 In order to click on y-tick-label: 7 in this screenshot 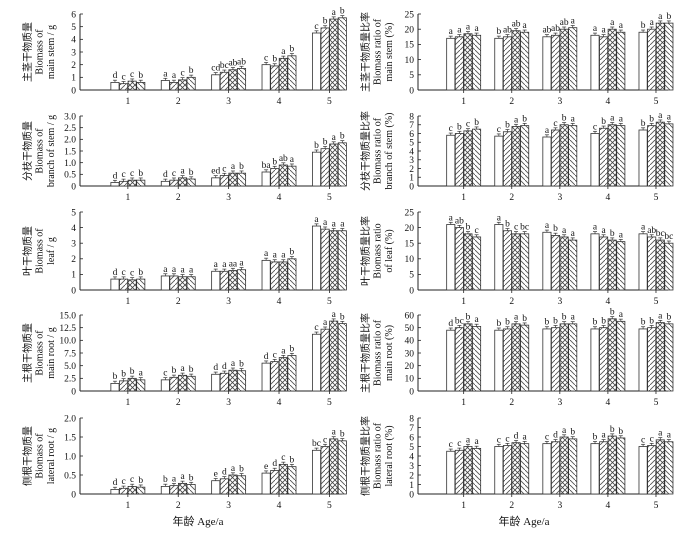, I will do `click(411, 429)`.